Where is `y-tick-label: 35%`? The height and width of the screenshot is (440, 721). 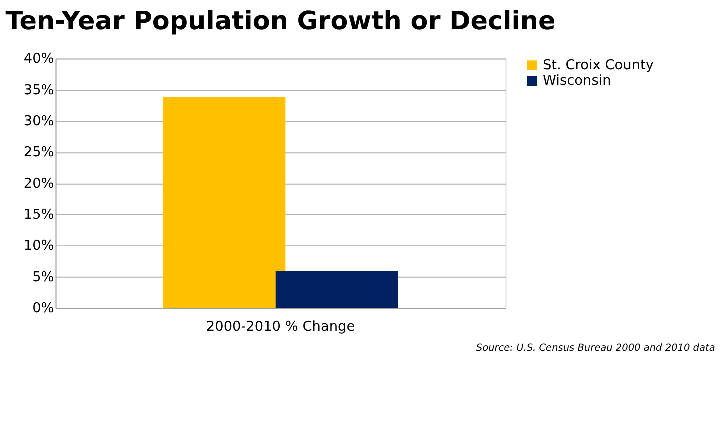
y-tick-label: 35% is located at coordinates (39, 90).